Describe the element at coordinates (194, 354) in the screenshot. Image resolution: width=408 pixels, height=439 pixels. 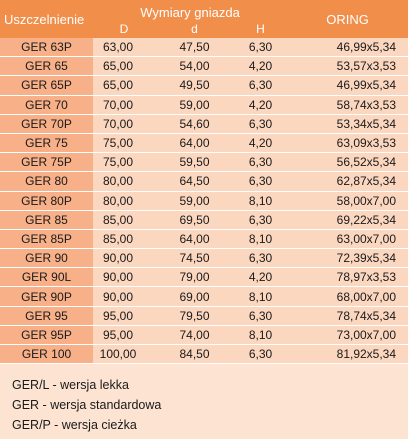
I see `d-inner-cell: 84,50` at that location.